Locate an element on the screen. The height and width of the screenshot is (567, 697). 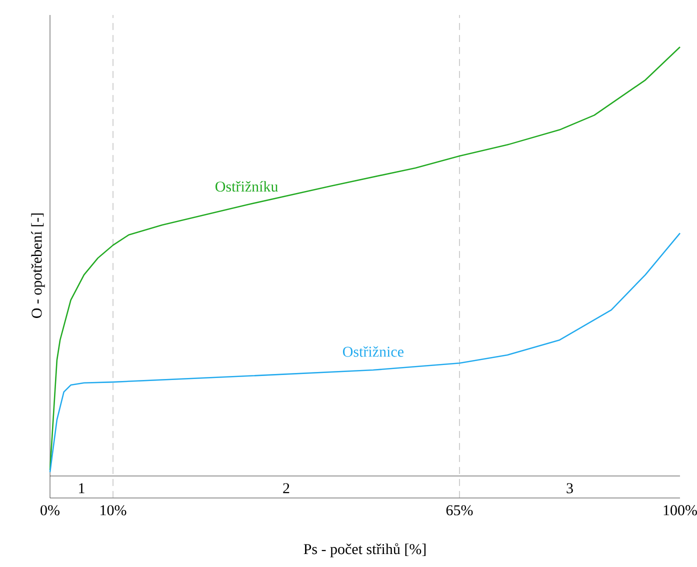
x-axis-title: Ps - počet střihů [%] is located at coordinates (365, 550).